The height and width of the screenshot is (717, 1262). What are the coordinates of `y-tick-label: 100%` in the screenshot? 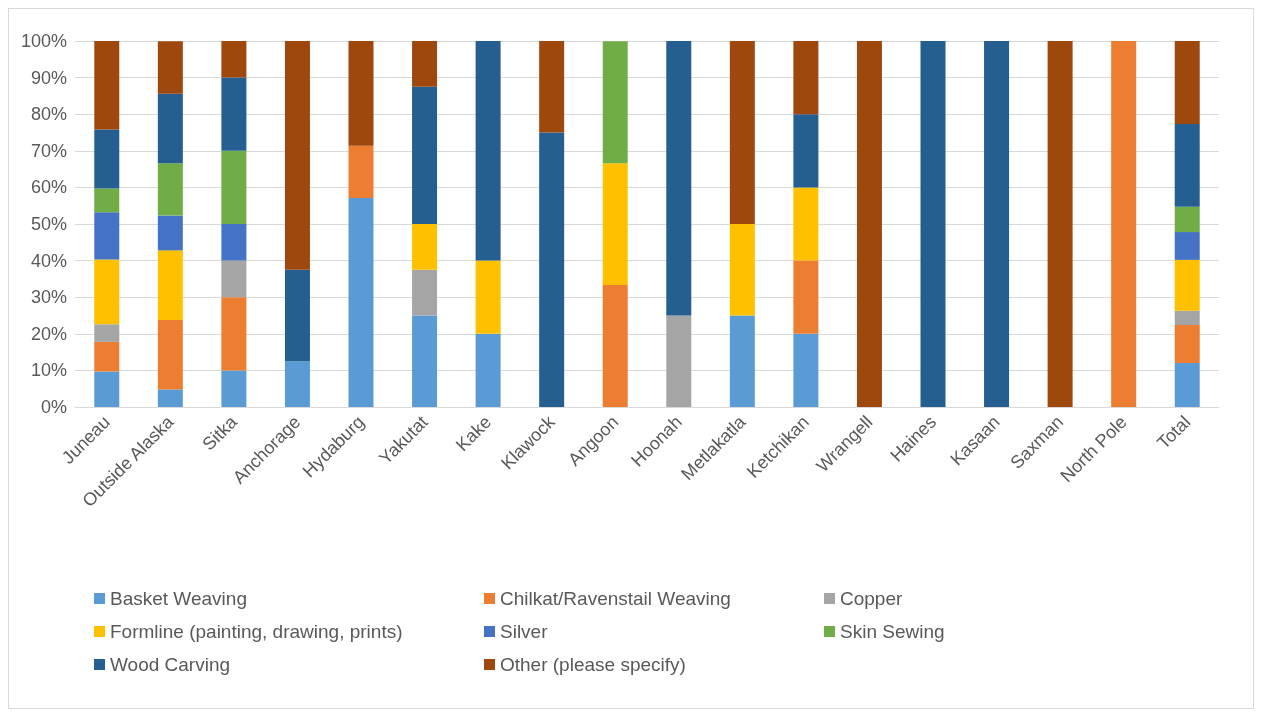 It's located at (43, 41).